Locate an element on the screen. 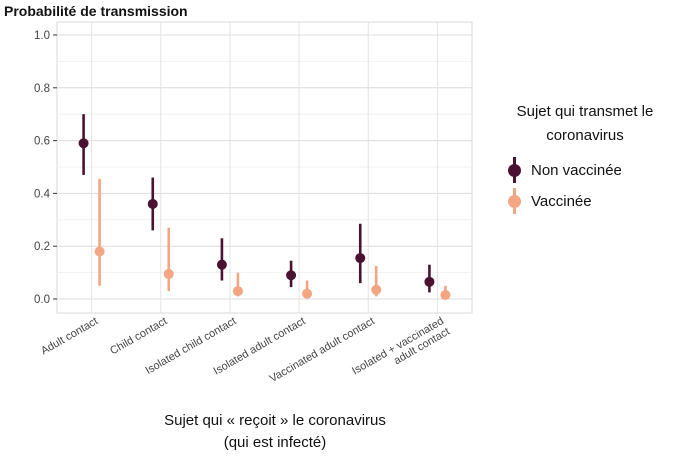  x-tick-label: Adult contact is located at coordinates (69, 336).